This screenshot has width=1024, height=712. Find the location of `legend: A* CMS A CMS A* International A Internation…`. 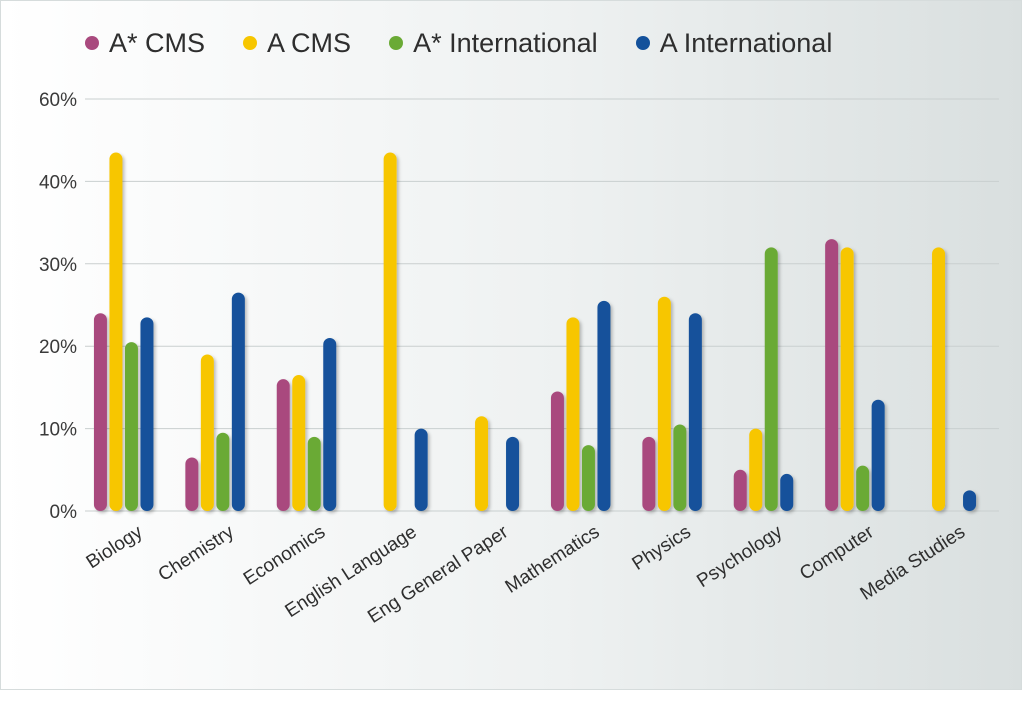

legend: A* CMS A CMS A* International A Internation… is located at coordinates (477, 43).